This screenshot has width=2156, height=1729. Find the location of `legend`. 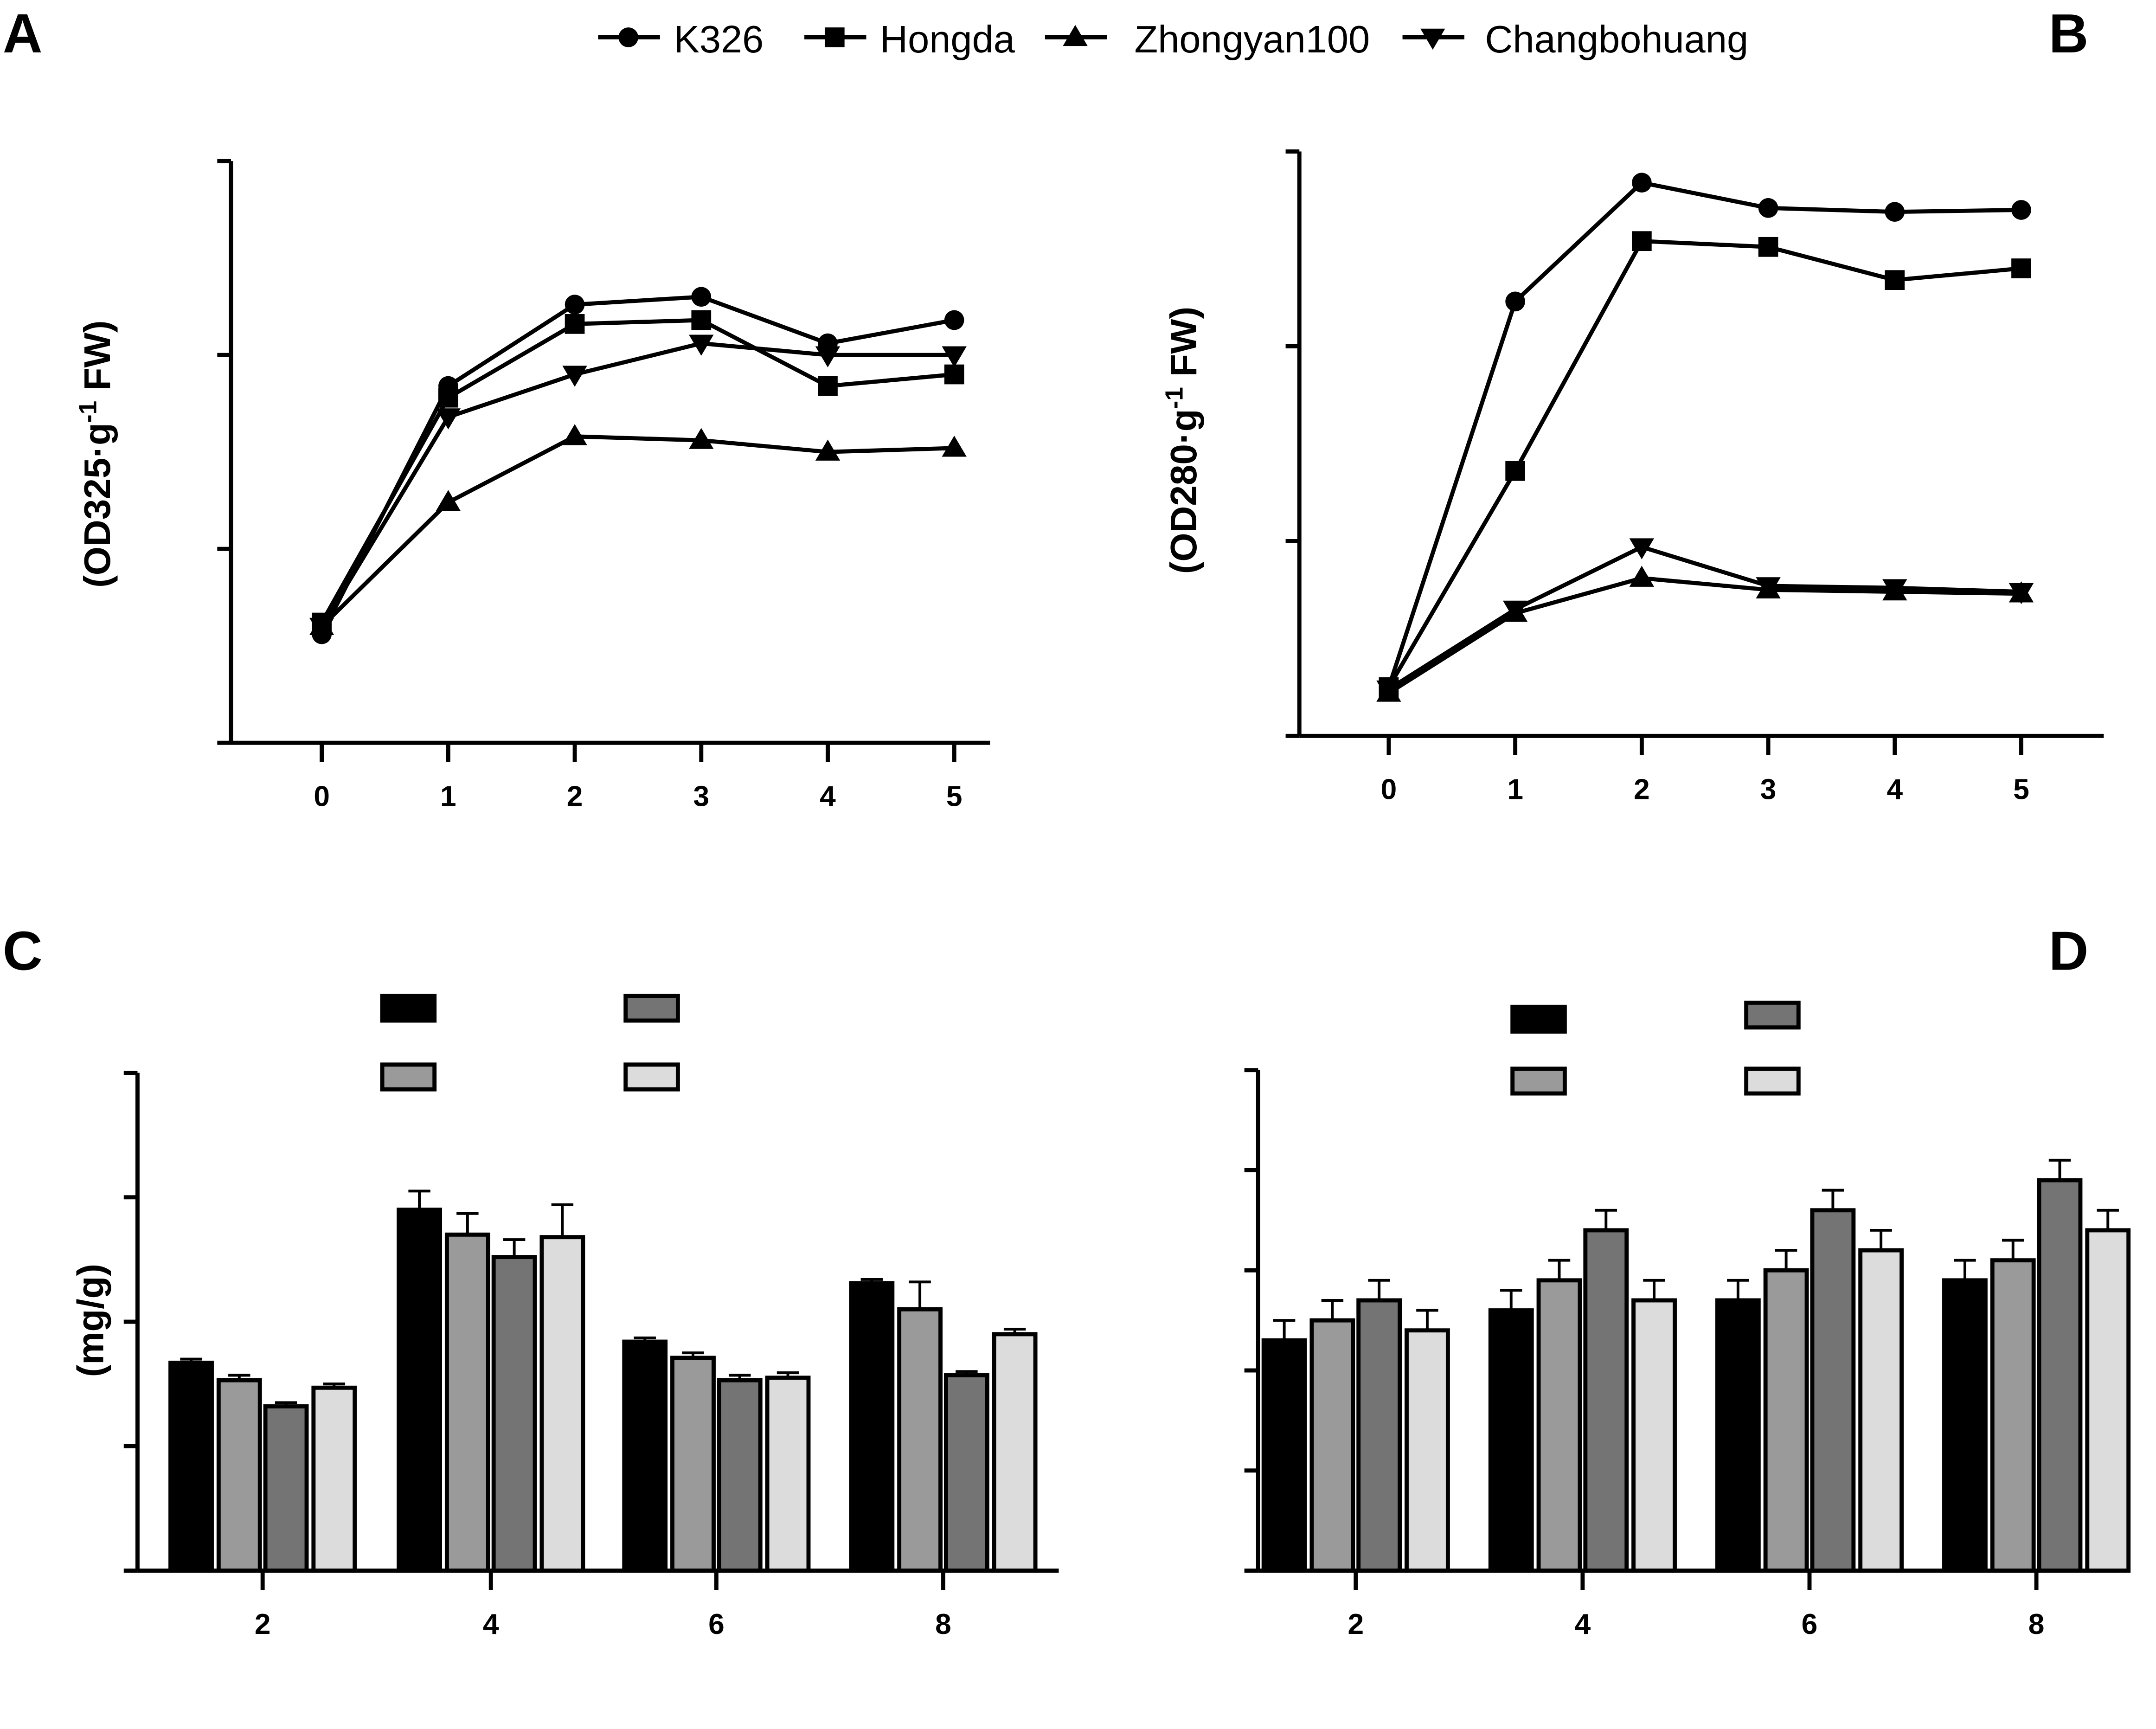

legend is located at coordinates (530, 1043).